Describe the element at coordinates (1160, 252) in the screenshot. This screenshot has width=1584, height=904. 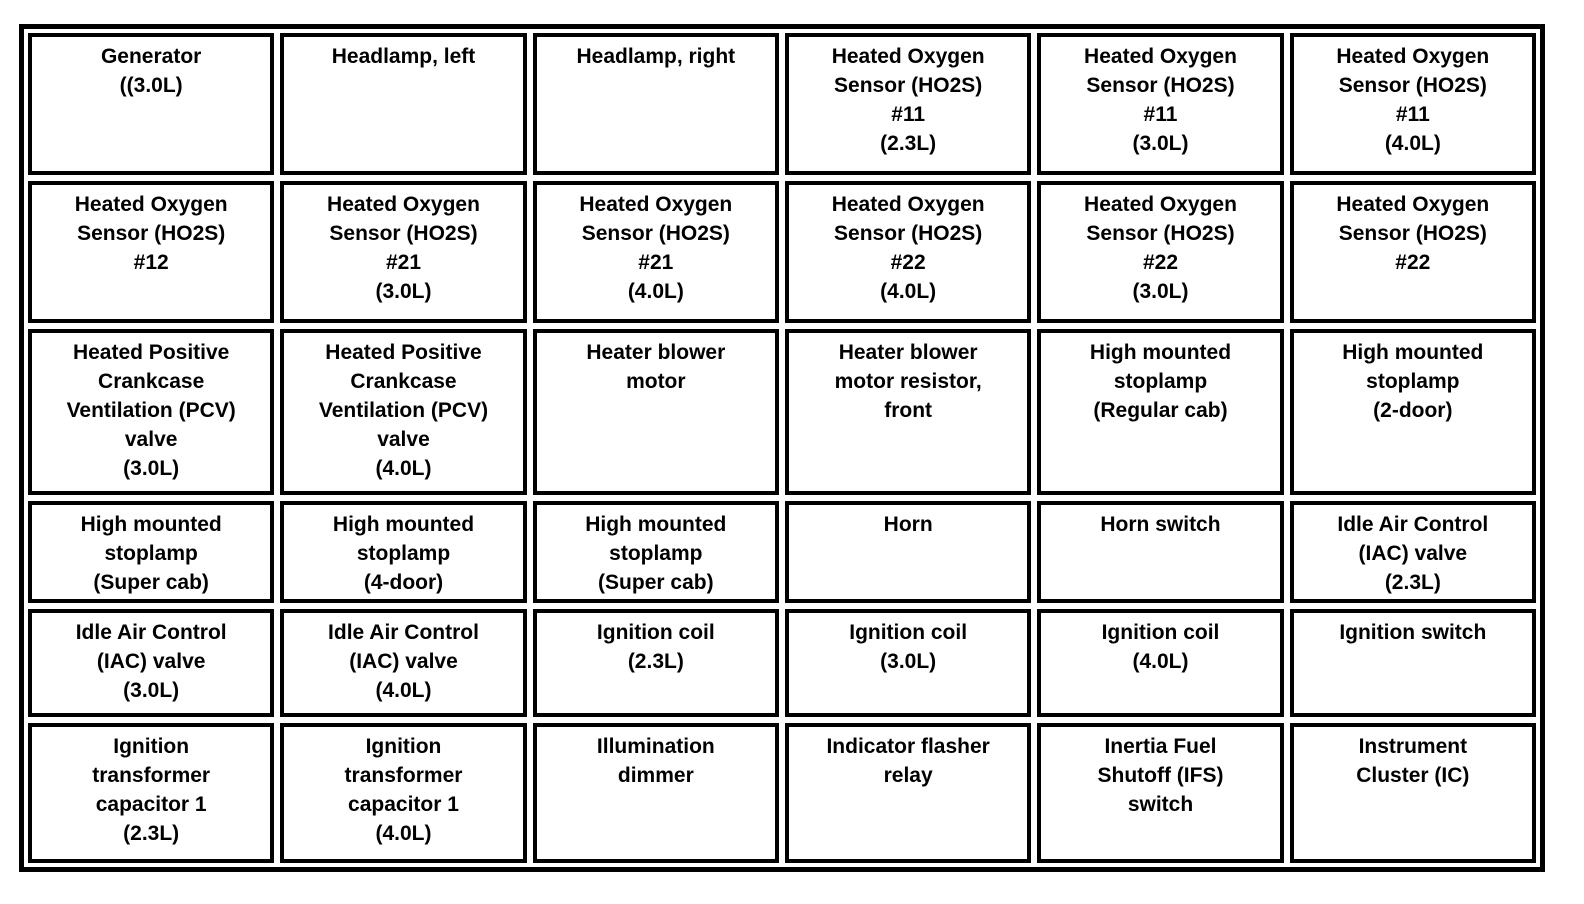
I see `component-cell: Heated Oxygen Sensor (HO2S) #22 (3.0L)` at that location.